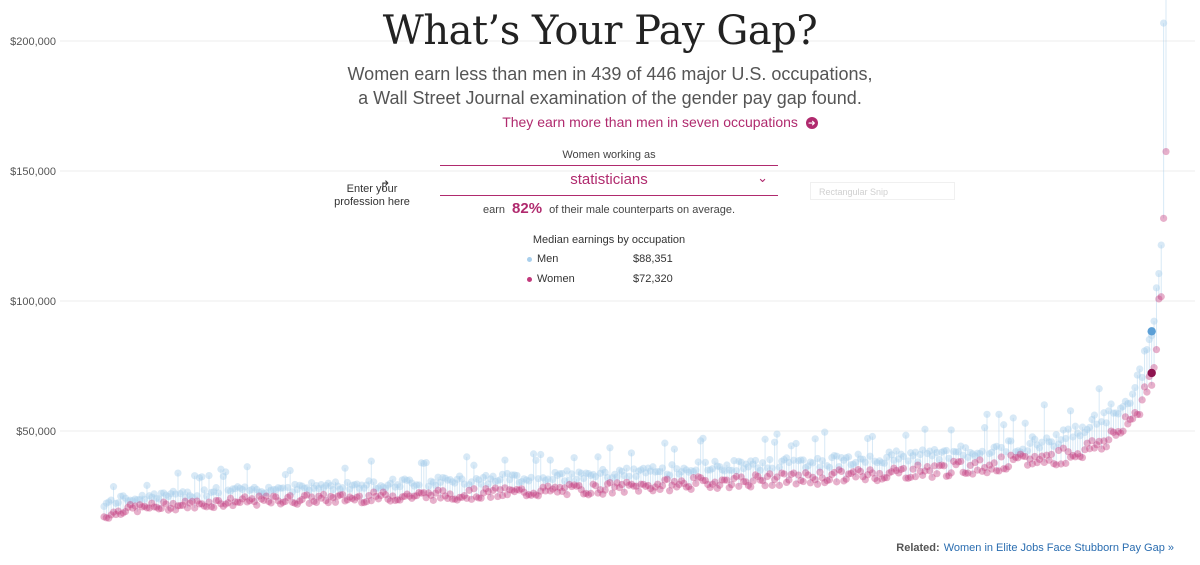 Image resolution: width=1200 pixels, height=565 pixels. I want to click on chevron-down-icon: ⌄, so click(762, 177).